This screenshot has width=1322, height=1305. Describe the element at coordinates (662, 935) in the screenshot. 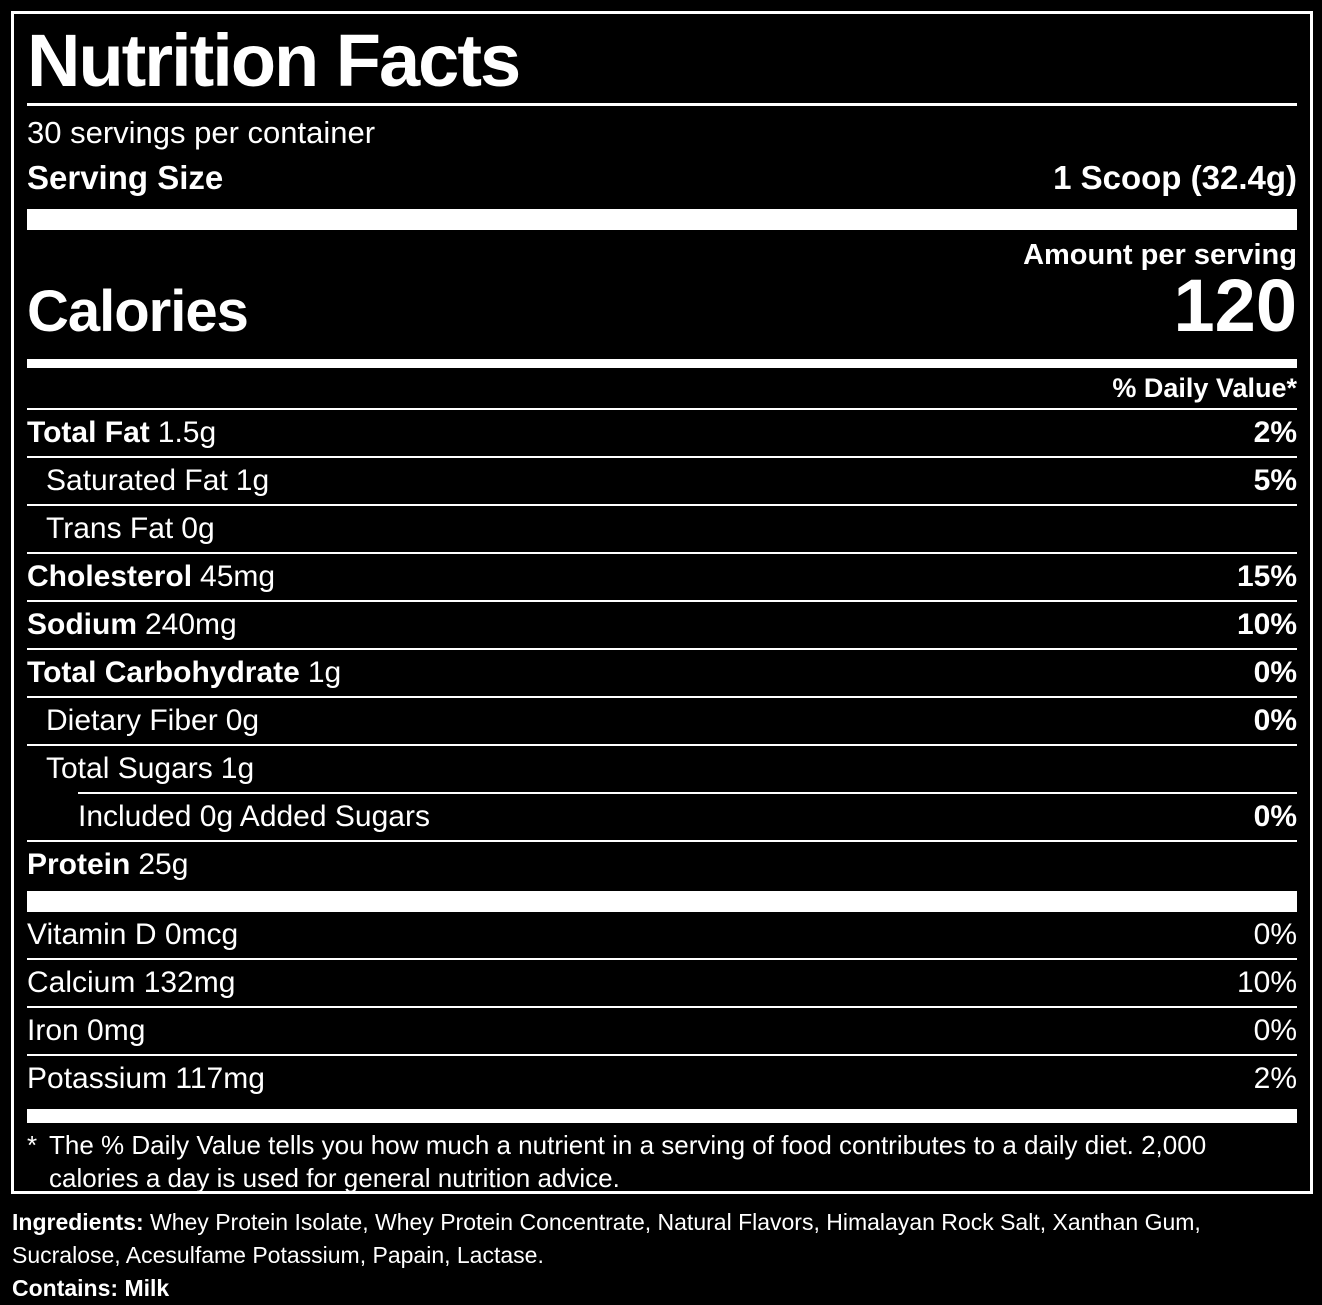

I see `micronutrient-row-vitamin-d: Vitamin D 0mcg 0%` at that location.